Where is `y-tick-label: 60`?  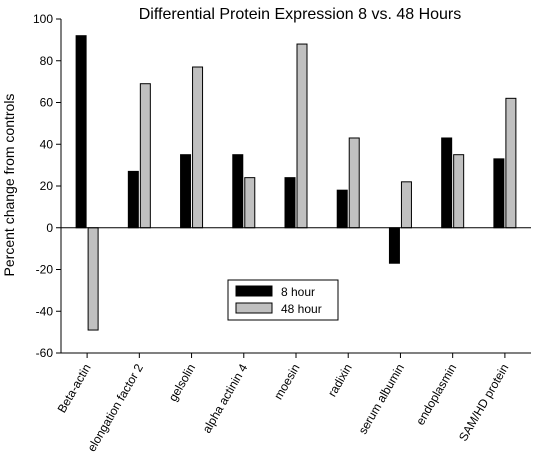 y-tick-label: 60 is located at coordinates (47, 103).